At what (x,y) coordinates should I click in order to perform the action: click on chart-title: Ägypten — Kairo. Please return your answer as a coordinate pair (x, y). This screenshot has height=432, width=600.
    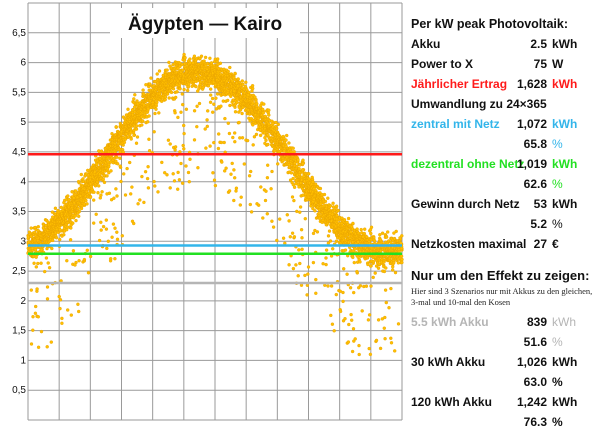
    Looking at the image, I should click on (205, 24).